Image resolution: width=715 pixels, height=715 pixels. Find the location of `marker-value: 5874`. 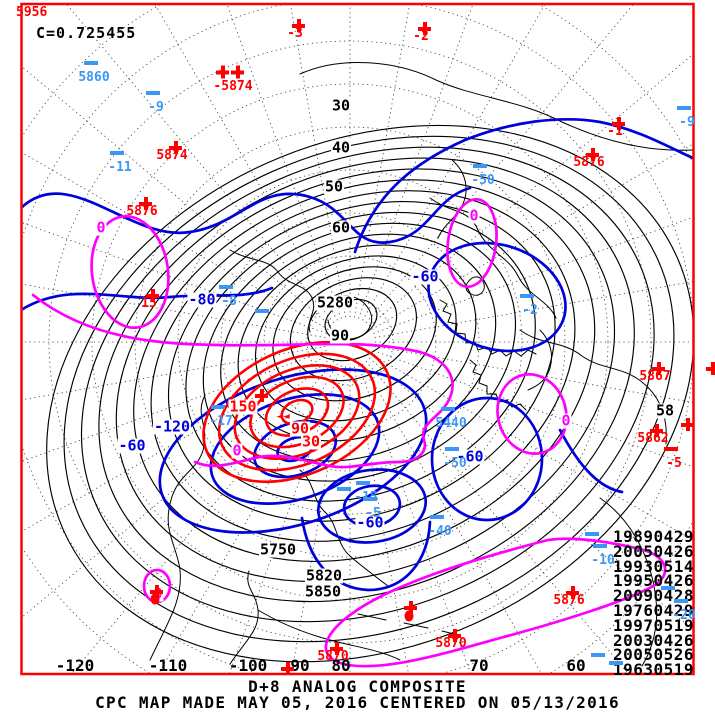

marker-value: 5874 is located at coordinates (172, 155).